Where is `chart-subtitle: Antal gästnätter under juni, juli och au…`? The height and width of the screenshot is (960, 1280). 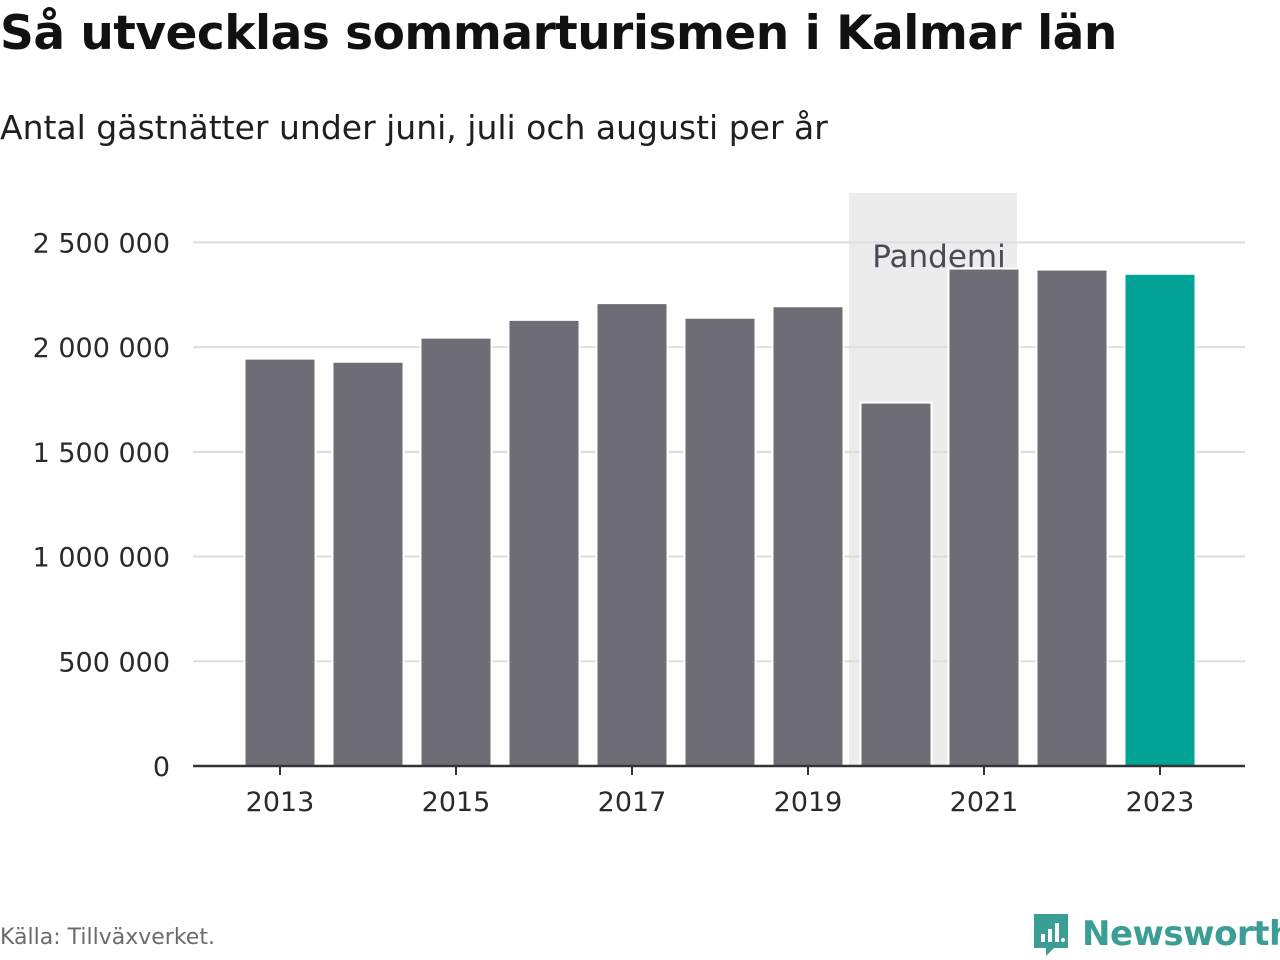 chart-subtitle: Antal gästnätter under juni, juli och au… is located at coordinates (414, 127).